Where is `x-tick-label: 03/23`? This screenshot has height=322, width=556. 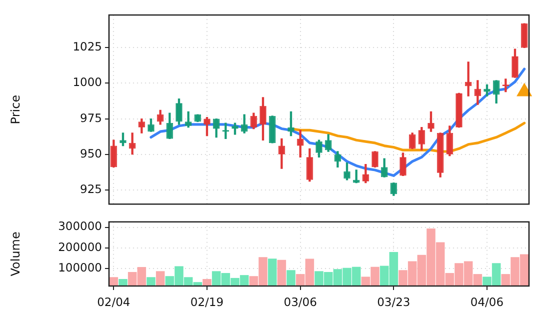
x-tick-label: 03/23 is located at coordinates (393, 301).